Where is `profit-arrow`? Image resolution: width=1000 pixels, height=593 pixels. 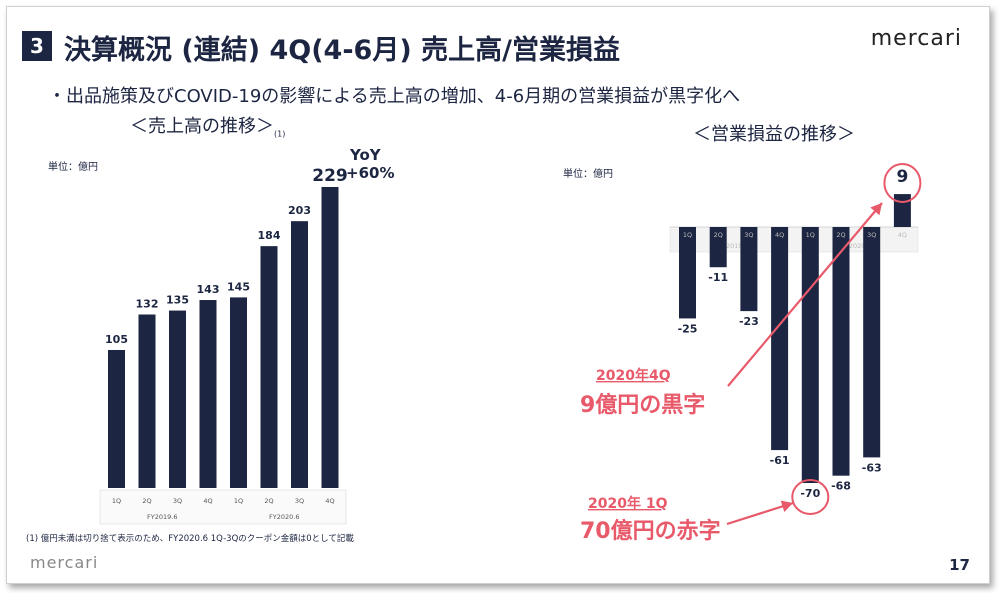
profit-arrow is located at coordinates (805, 294).